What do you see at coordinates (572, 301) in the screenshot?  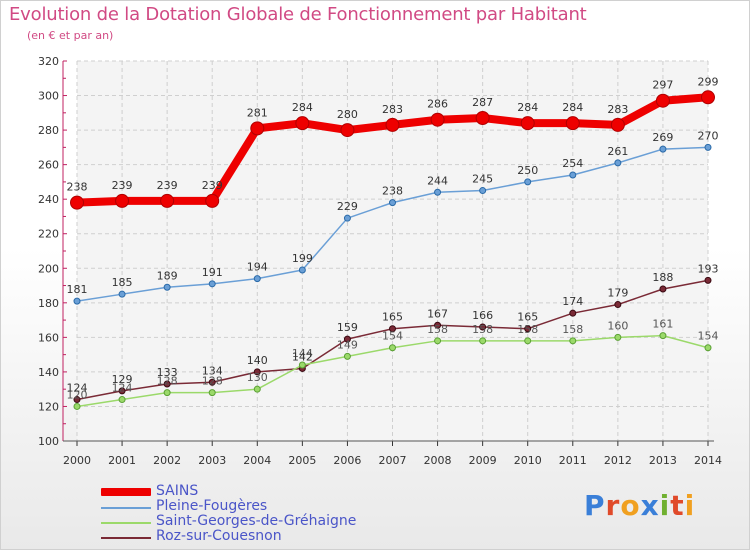 I see `data-label-roz-sur-couesnon: 174` at bounding box center [572, 301].